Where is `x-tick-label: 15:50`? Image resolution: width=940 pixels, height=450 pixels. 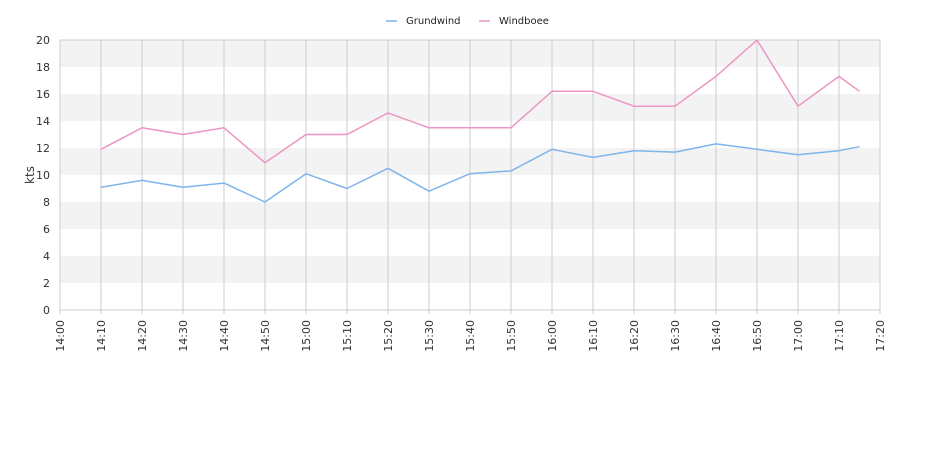 x-tick-label: 15:50 is located at coordinates (511, 336).